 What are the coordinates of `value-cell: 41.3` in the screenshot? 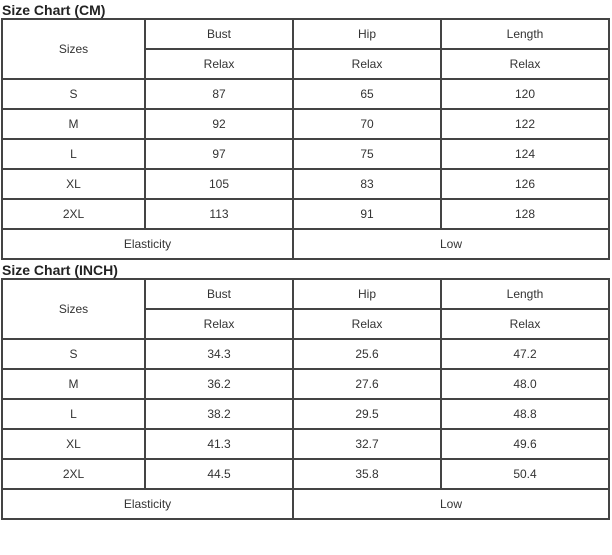 It's located at (219, 444).